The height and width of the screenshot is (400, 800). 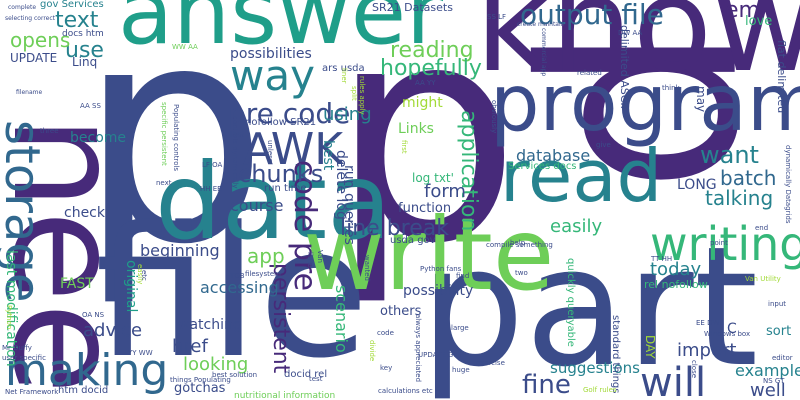 What do you see at coordinates (49, 131) in the screenshot?
I see `cloud-word: three` at bounding box center [49, 131].